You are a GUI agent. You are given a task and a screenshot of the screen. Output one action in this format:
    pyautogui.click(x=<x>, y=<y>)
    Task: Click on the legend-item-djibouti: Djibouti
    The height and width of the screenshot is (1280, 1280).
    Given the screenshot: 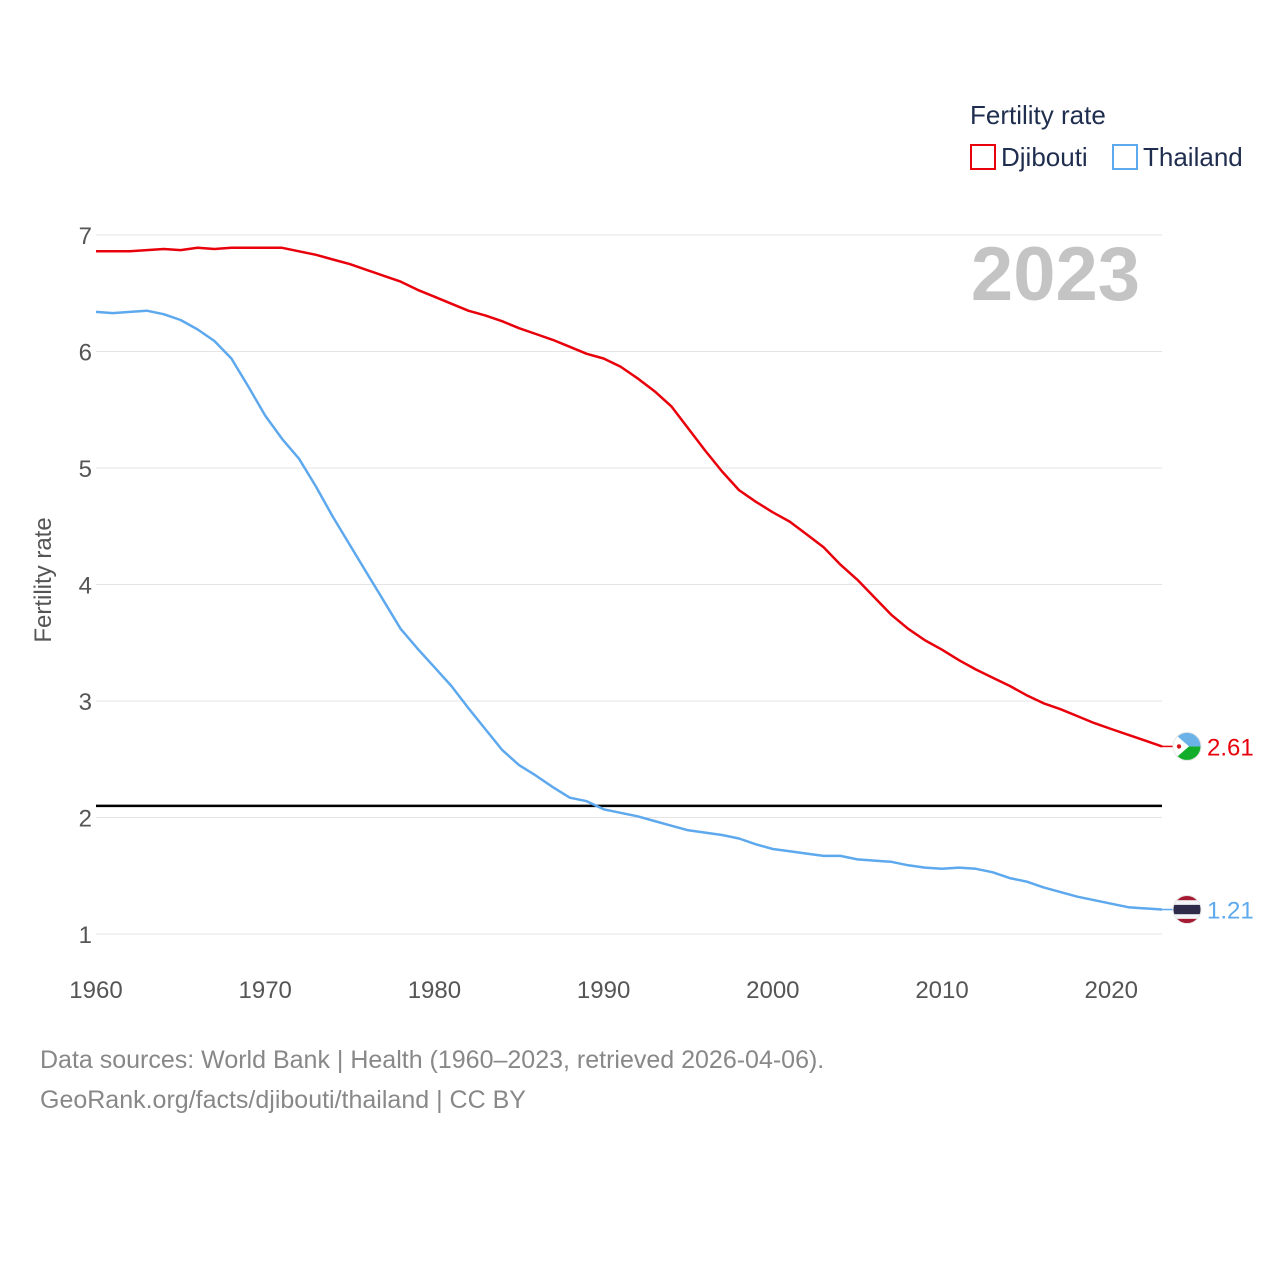 What is the action you would take?
    pyautogui.click(x=1029, y=157)
    